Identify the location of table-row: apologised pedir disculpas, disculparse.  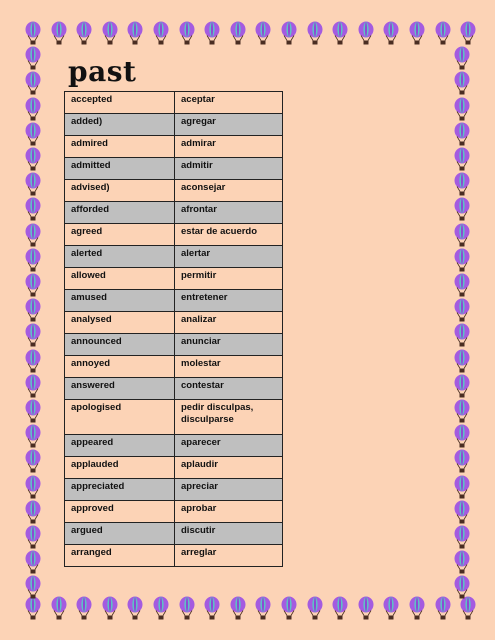
(173, 417).